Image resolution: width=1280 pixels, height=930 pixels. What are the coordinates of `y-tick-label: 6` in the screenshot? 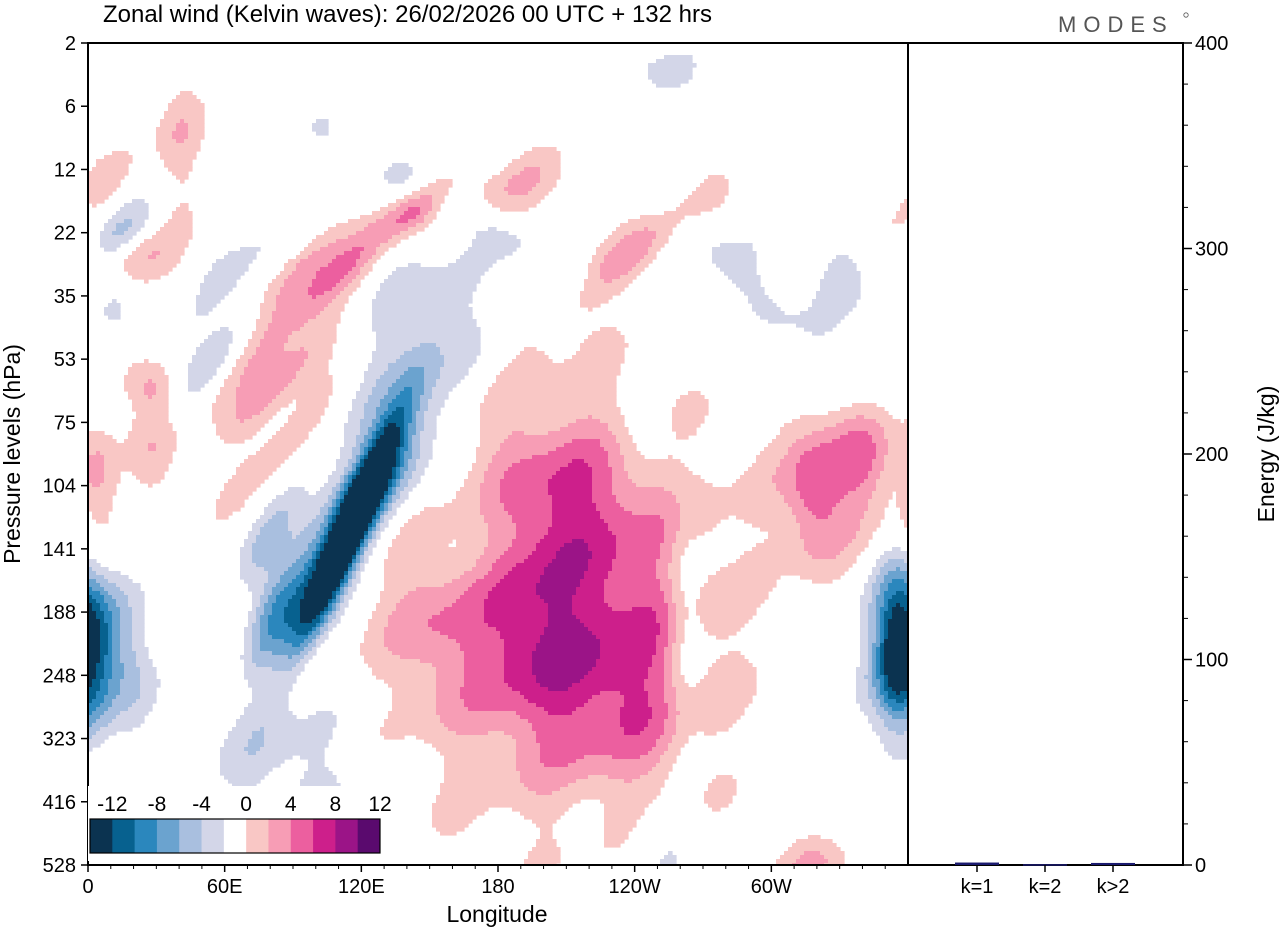 It's located at (70, 107).